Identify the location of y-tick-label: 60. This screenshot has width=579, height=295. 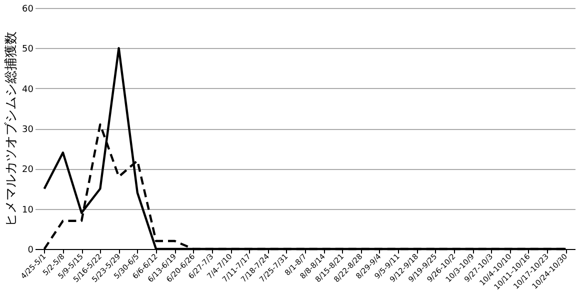
(28, 9).